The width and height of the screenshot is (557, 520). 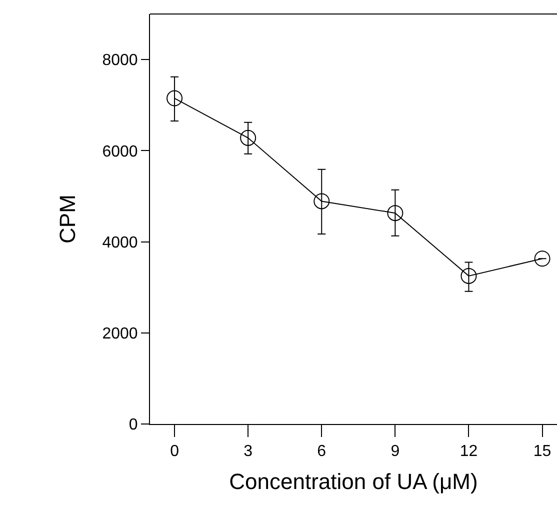 What do you see at coordinates (67, 219) in the screenshot?
I see `y-axis-title: CPM` at bounding box center [67, 219].